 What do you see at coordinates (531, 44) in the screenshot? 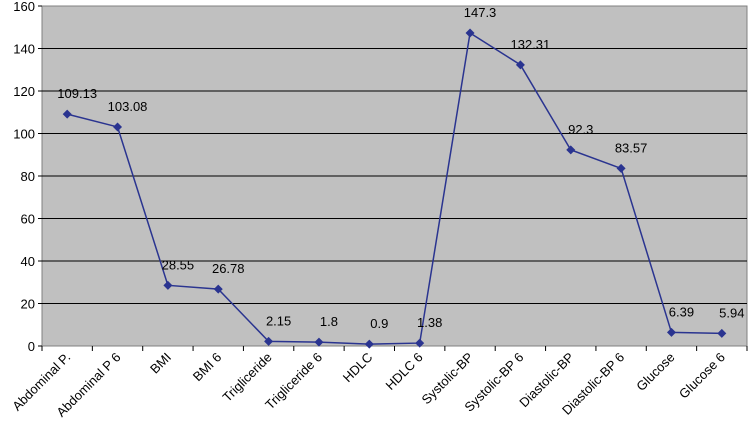
I see `data-label: 132.31` at bounding box center [531, 44].